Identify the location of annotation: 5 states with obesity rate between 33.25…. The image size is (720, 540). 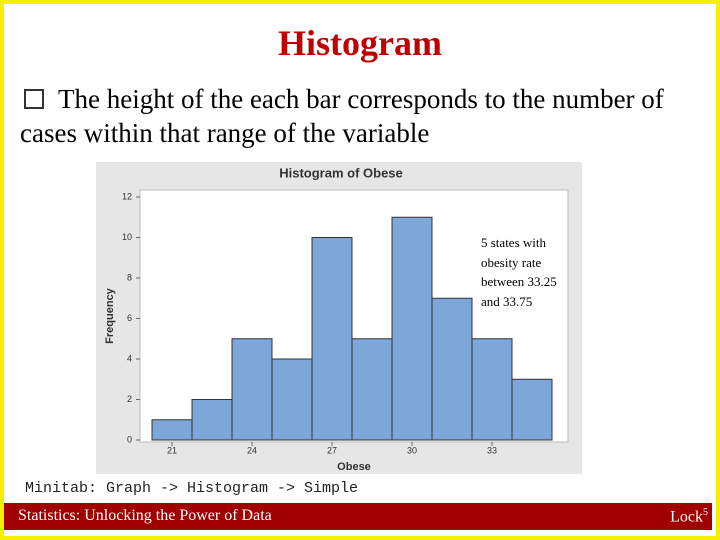
(519, 272).